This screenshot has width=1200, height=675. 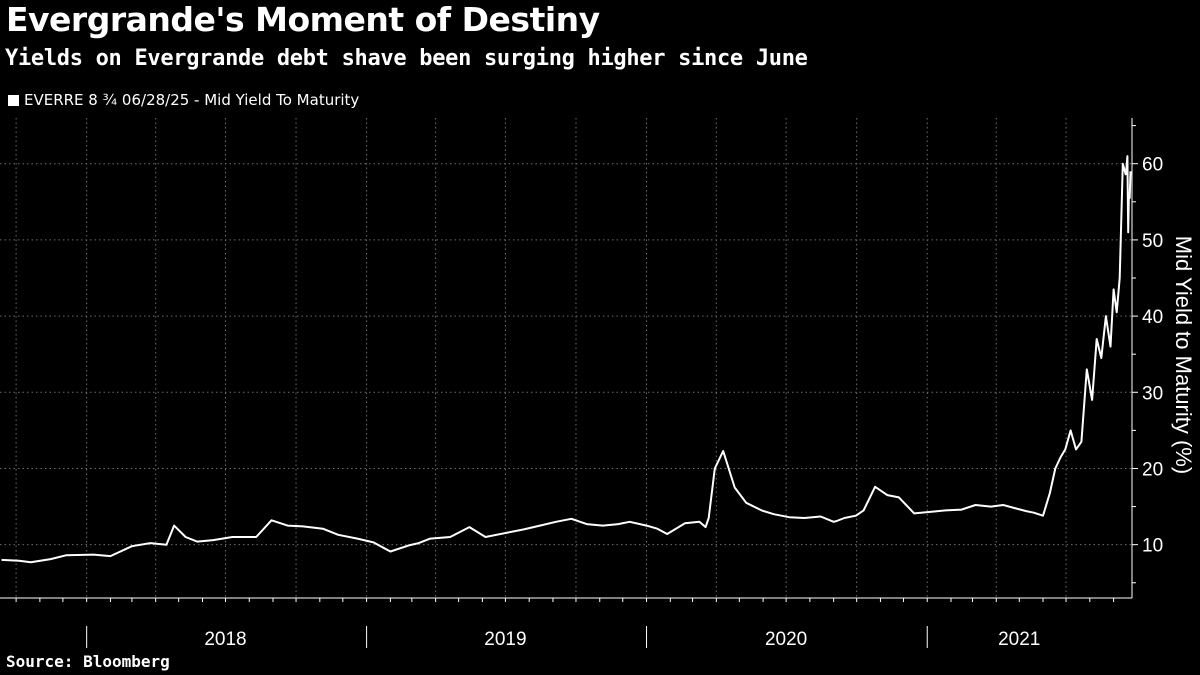 What do you see at coordinates (1152, 241) in the screenshot?
I see `y-tick-label: 50` at bounding box center [1152, 241].